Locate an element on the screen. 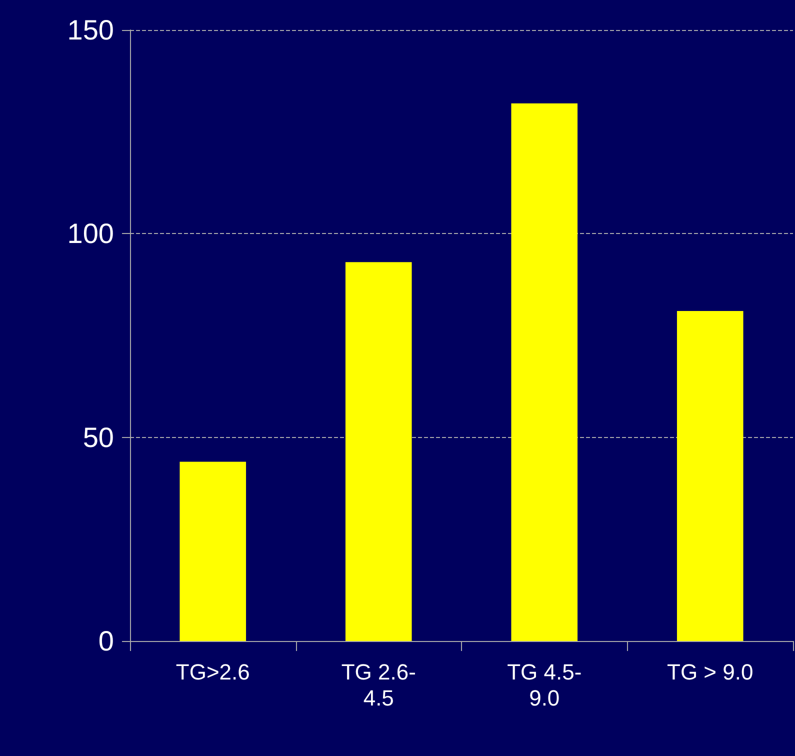 Image resolution: width=795 pixels, height=756 pixels. x-tick-label: TG 2.6-4.5 is located at coordinates (378, 685).